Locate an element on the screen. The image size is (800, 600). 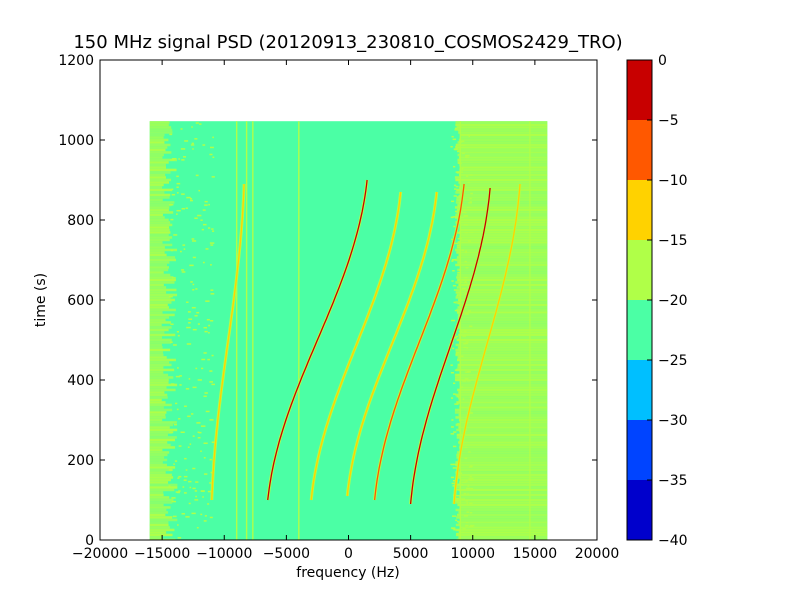
colorbar-tick-label: −10 is located at coordinates (673, 181).